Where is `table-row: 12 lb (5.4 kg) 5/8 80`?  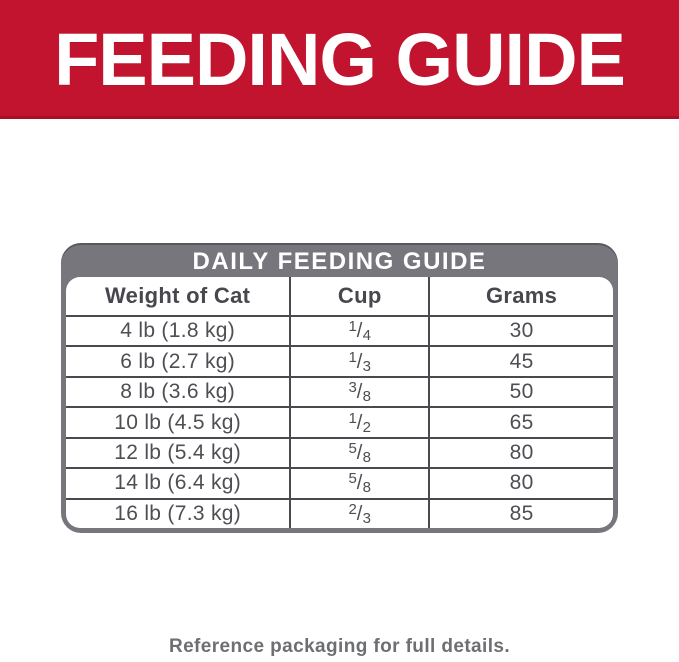 table-row: 12 lb (5.4 kg) 5/8 80 is located at coordinates (339, 453).